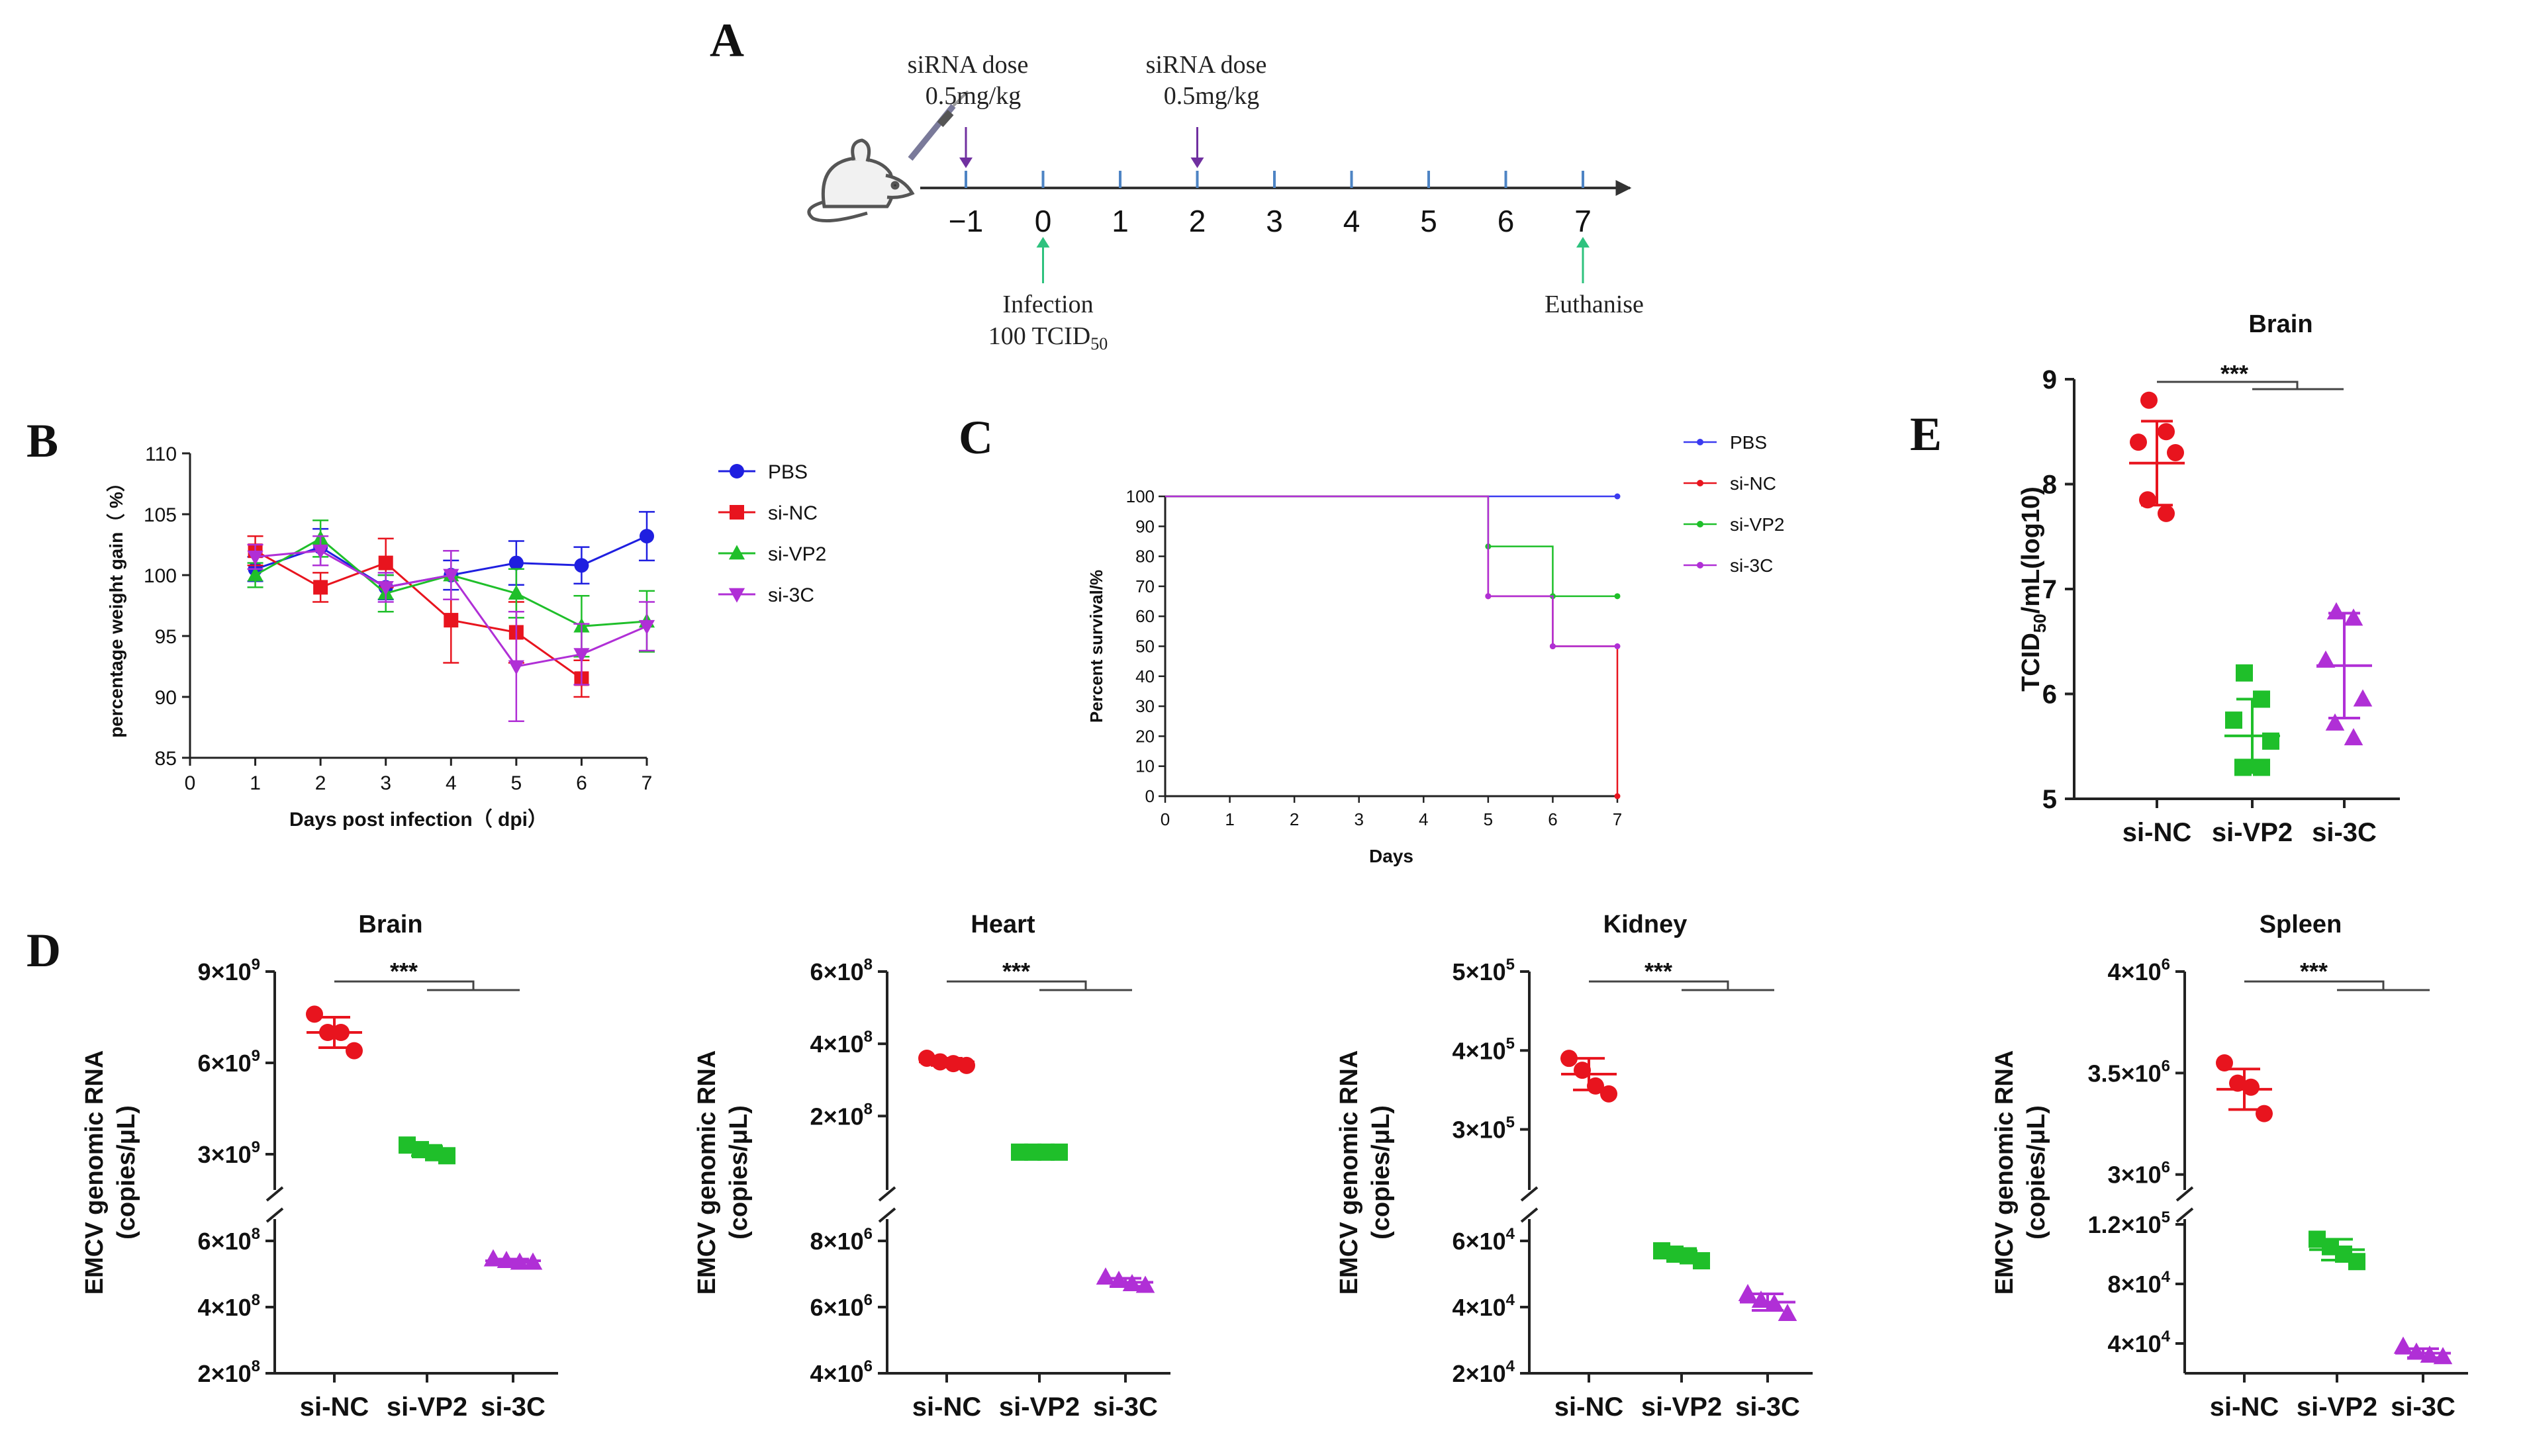 The image size is (2525, 1456). Describe the element at coordinates (2040, 623) in the screenshot. I see `y-axis-label-sub: 50` at that location.